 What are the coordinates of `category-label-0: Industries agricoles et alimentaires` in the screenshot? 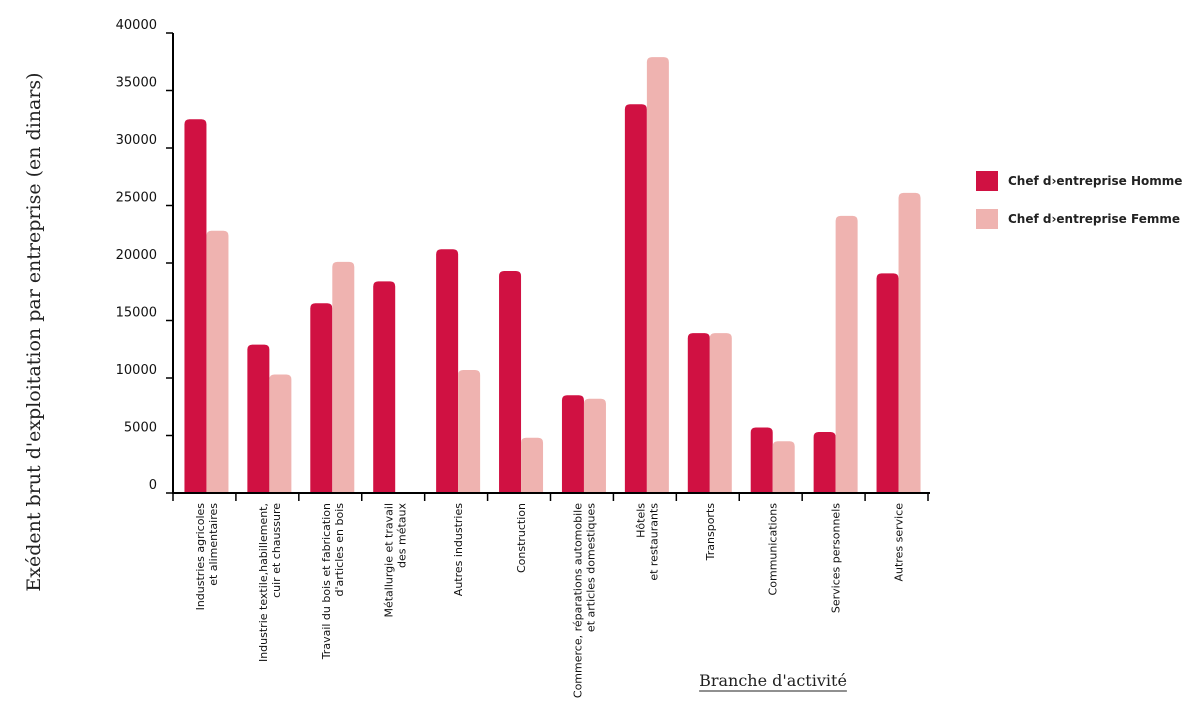 It's located at (207, 557).